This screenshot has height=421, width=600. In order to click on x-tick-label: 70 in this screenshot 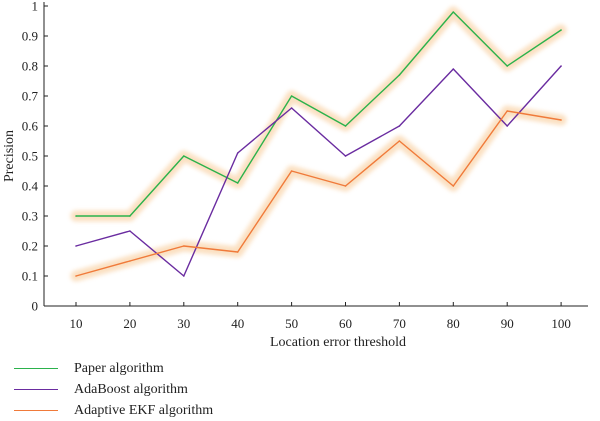, I will do `click(399, 323)`.